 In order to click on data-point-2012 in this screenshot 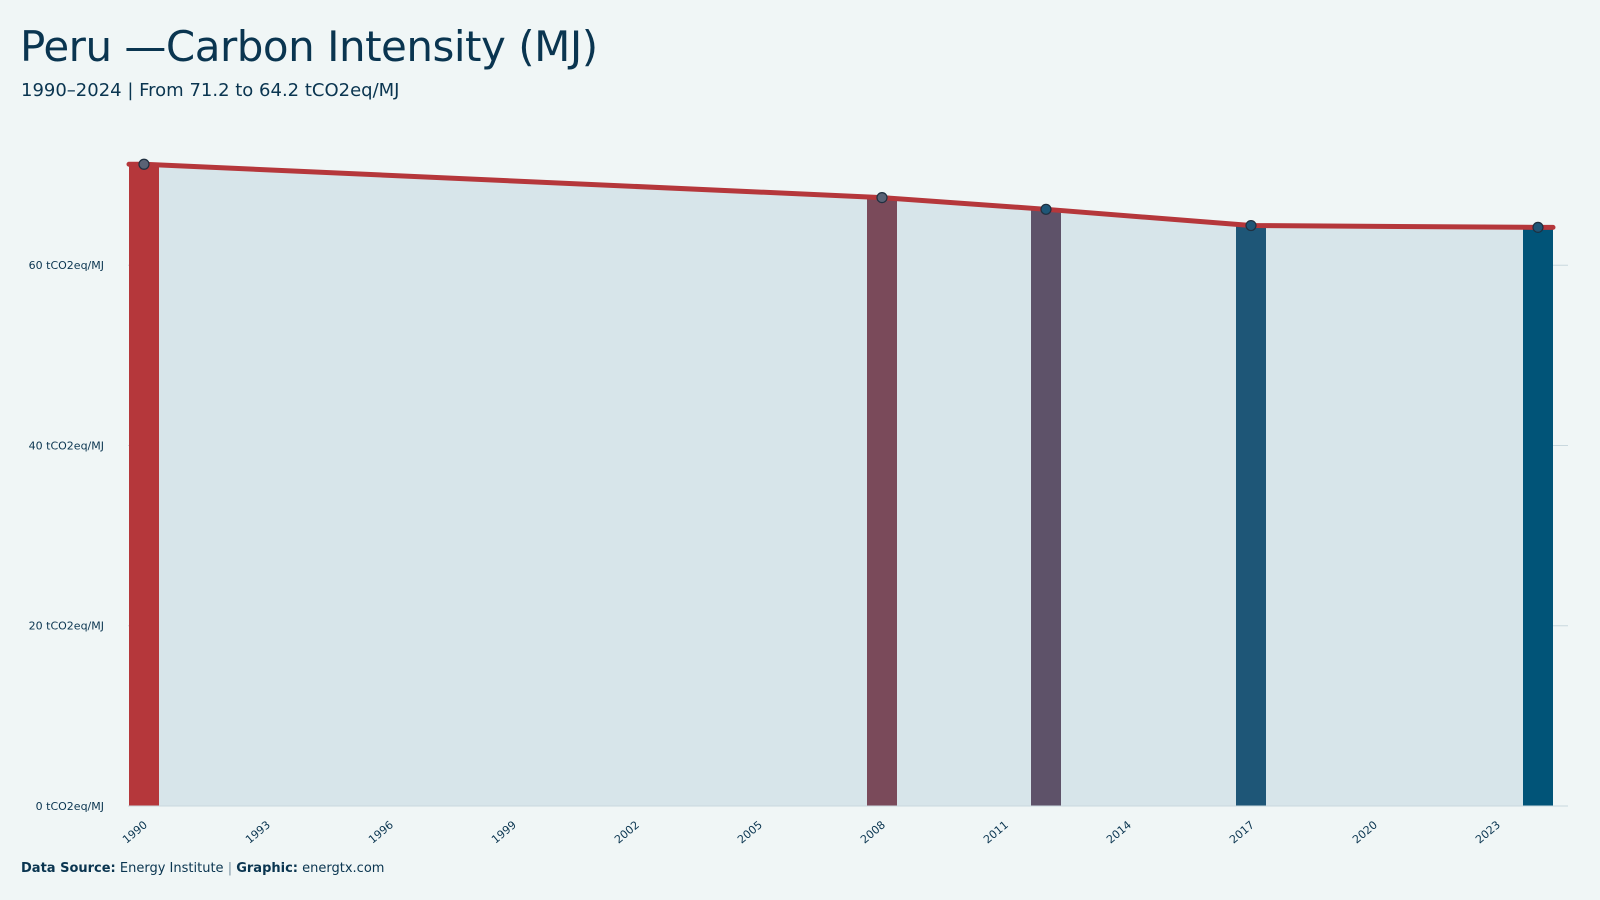, I will do `click(1046, 209)`.